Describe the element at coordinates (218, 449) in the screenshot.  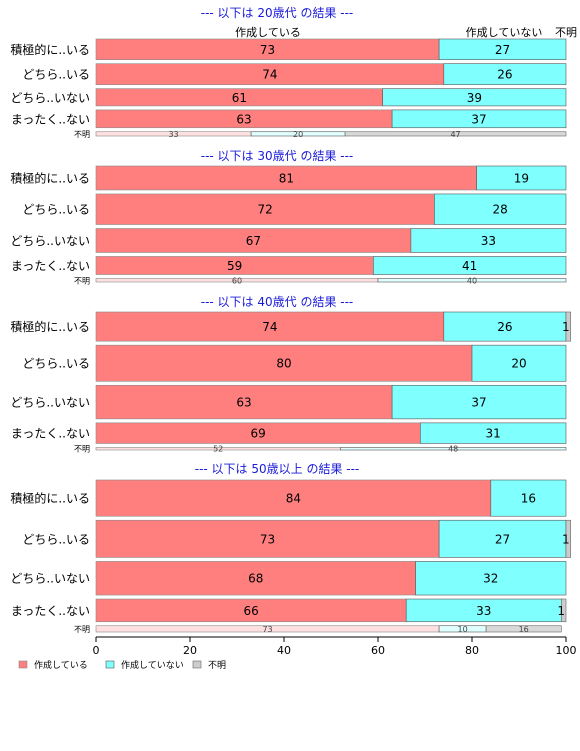
I see `data-label: 52` at that location.